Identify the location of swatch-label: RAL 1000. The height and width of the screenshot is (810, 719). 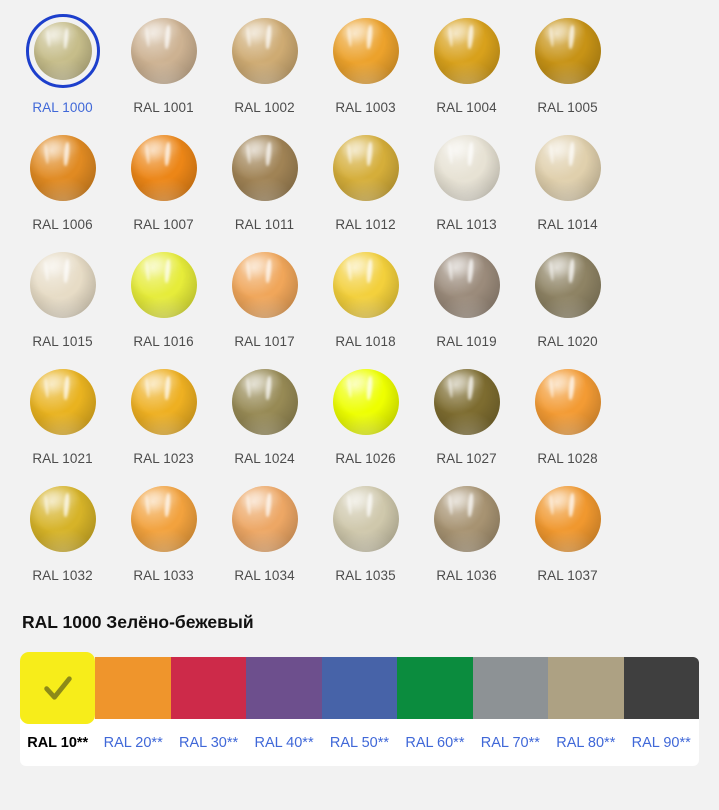
(62, 107).